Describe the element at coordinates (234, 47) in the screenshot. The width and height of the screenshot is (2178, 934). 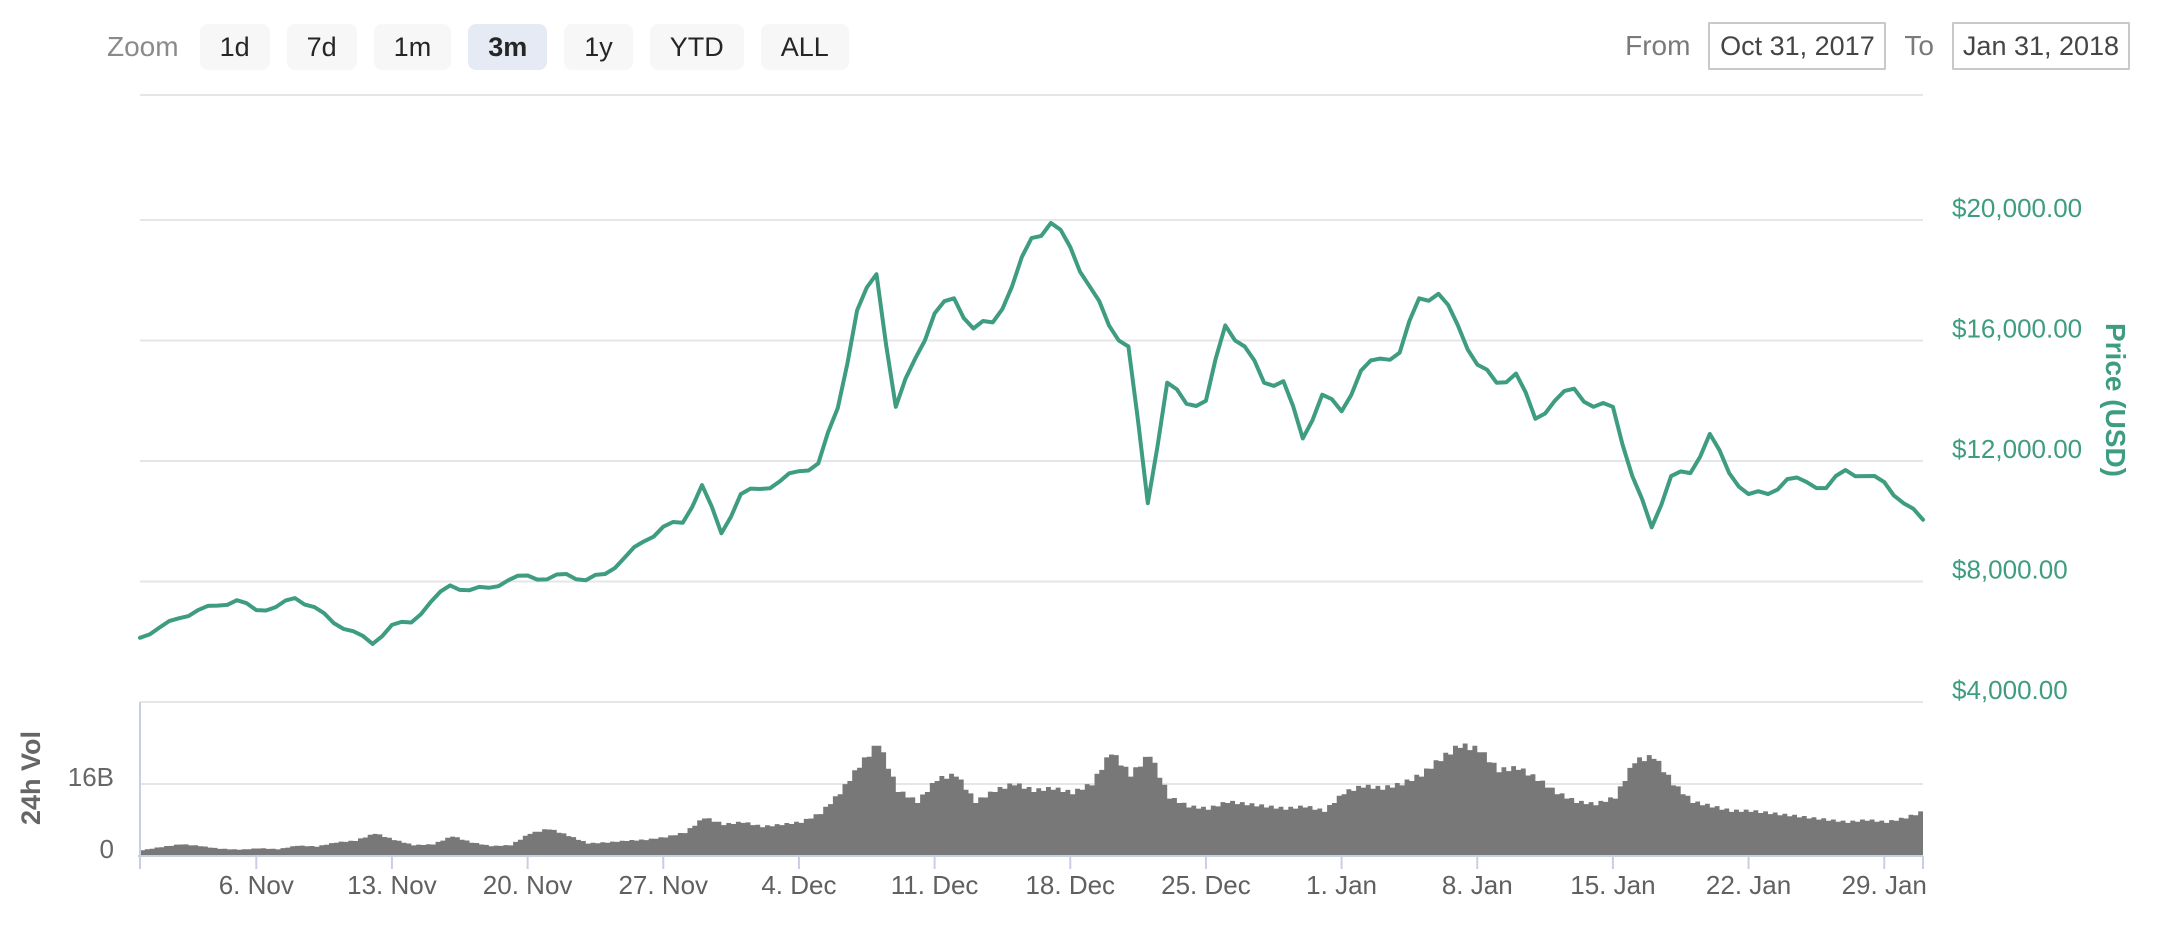
I see `zoom-button-1d: 1d` at that location.